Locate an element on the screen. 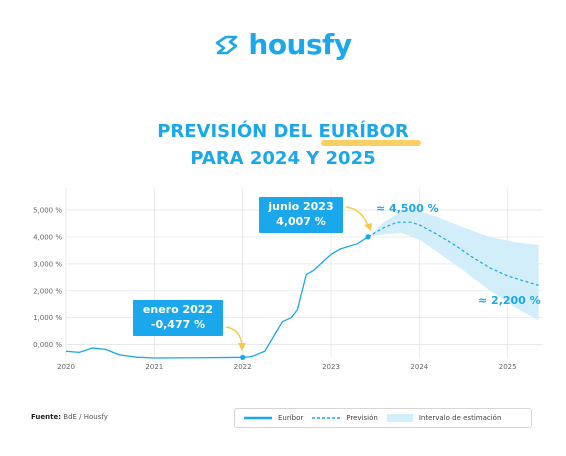  title-prefix: PREVISIÓN DEL is located at coordinates (238, 131).